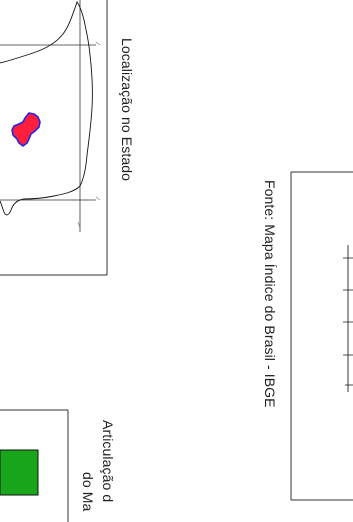  Describe the element at coordinates (127, 109) in the screenshot. I see `location-map-title: Localização no Estado` at that location.